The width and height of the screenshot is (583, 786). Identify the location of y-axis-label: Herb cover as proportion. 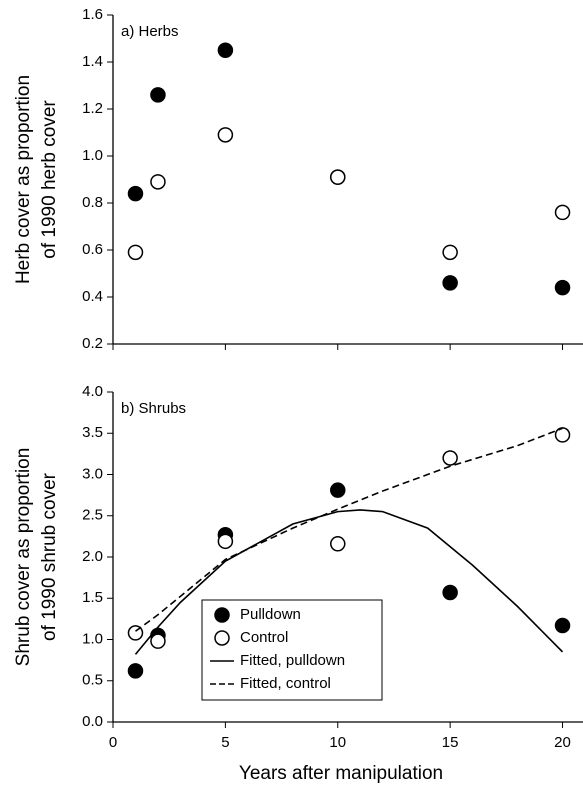
(23, 179).